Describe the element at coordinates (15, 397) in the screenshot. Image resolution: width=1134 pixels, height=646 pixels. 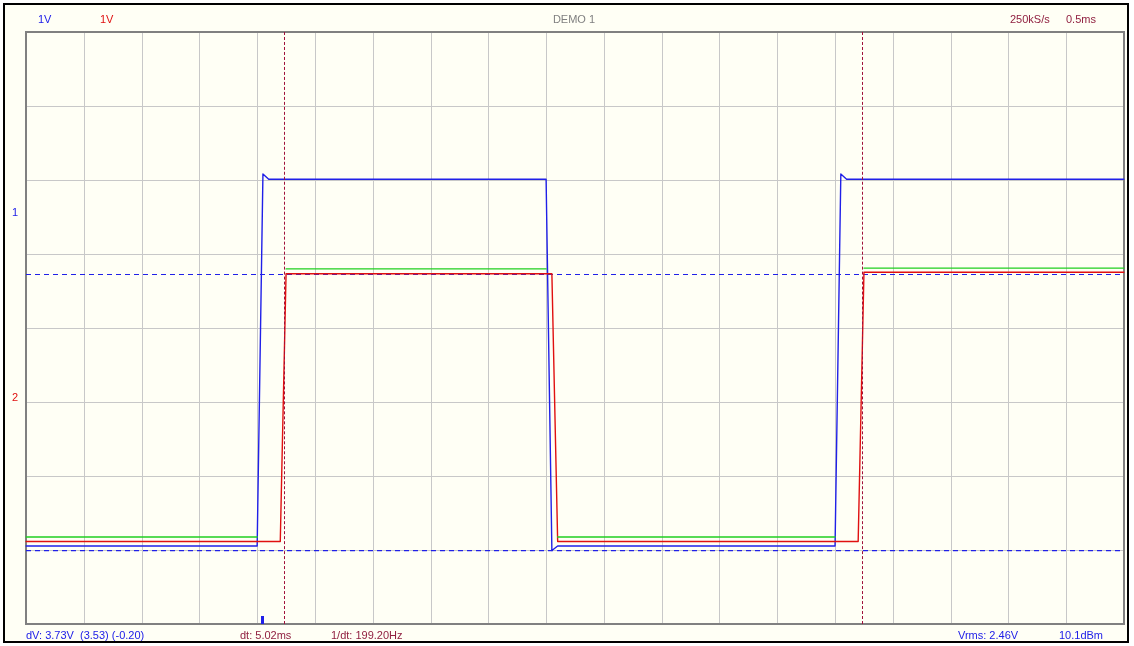
I see `text: 2` at that location.